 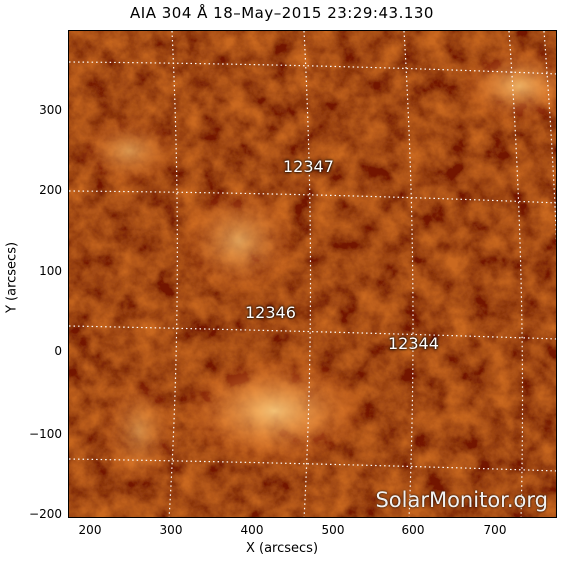 I want to click on x-tick-label: 700, so click(x=495, y=530).